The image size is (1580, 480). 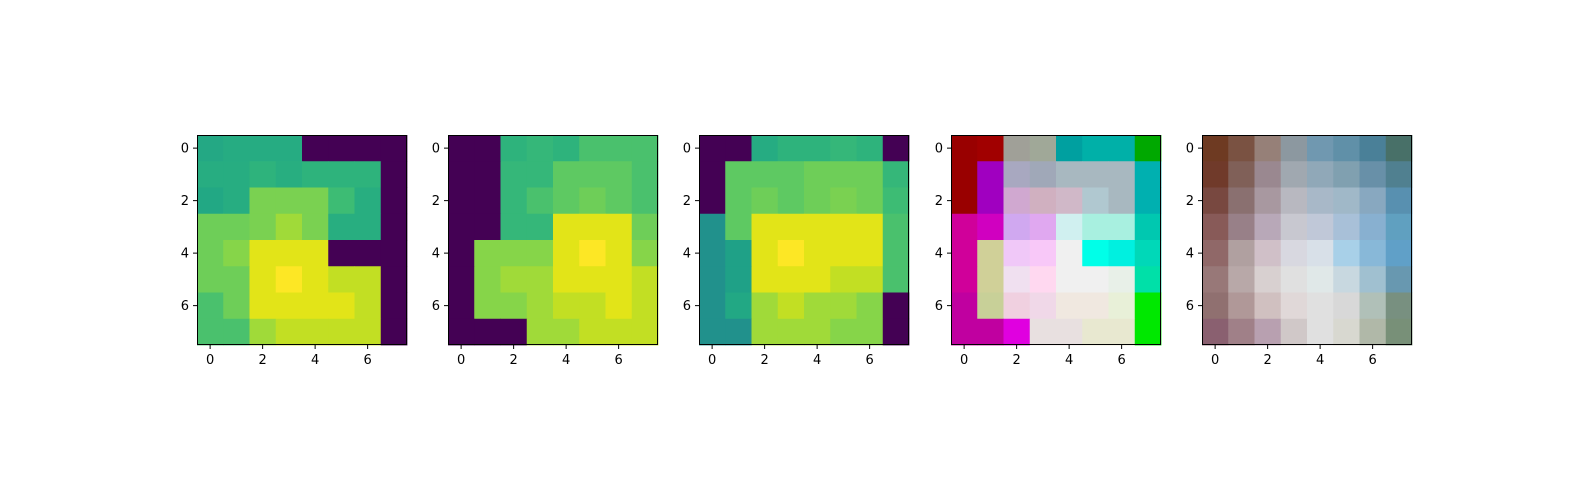 I want to click on y-tick-label: 2, so click(x=687, y=201).